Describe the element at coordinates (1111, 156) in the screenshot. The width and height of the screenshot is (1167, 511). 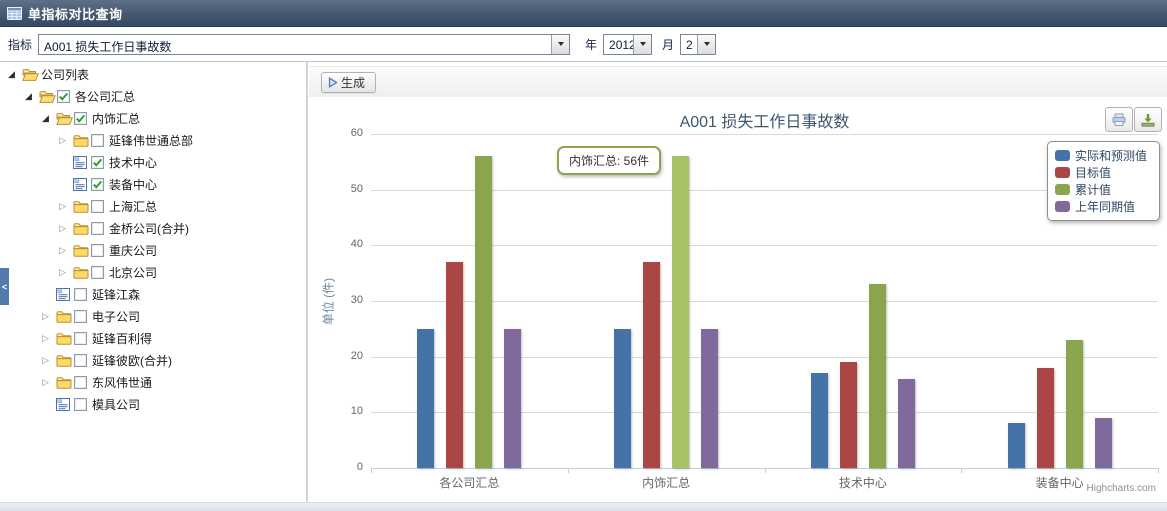
I see `legend-label: 实际和预测值` at that location.